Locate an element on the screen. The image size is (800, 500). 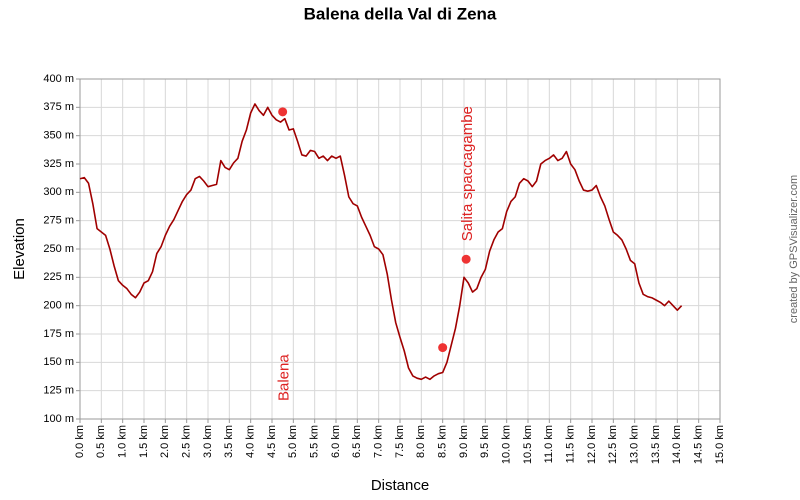
x-tick-label: 12.0 km is located at coordinates (592, 444).